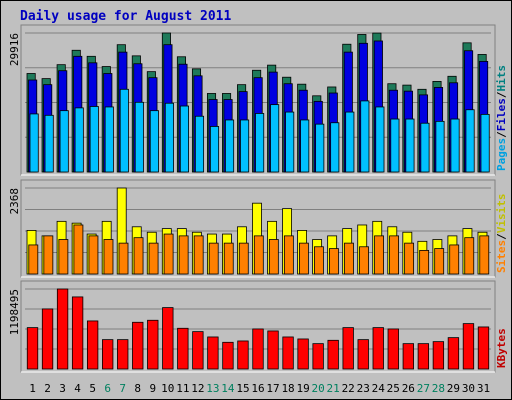 This screenshot has width=512, height=400. What do you see at coordinates (152, 388) in the screenshot?
I see `day-label-9: 9` at bounding box center [152, 388].